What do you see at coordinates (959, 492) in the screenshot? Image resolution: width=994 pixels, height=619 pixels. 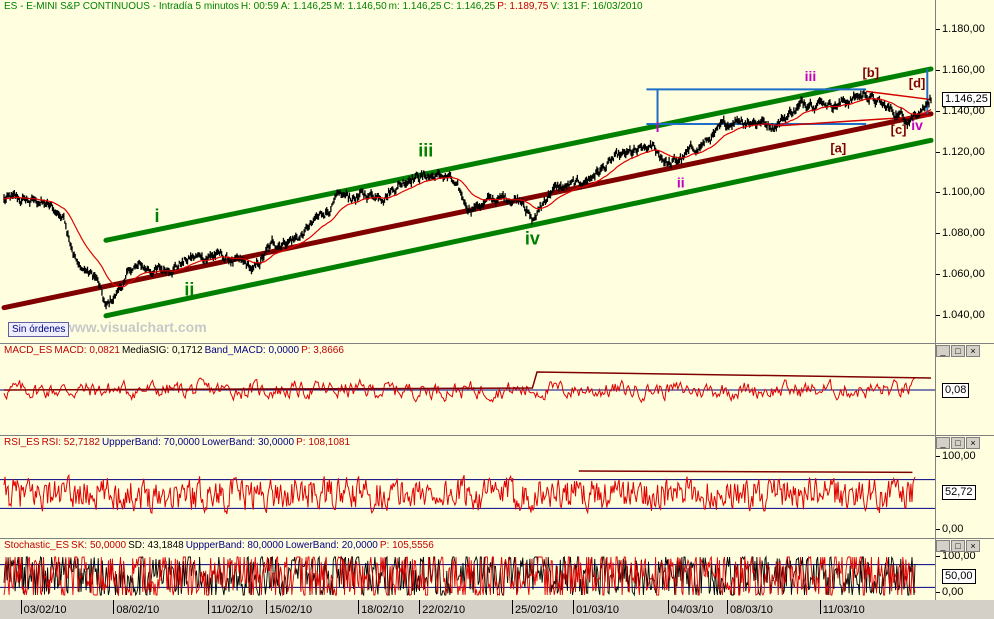 I see `rsi-current-value: 52,72` at bounding box center [959, 492].